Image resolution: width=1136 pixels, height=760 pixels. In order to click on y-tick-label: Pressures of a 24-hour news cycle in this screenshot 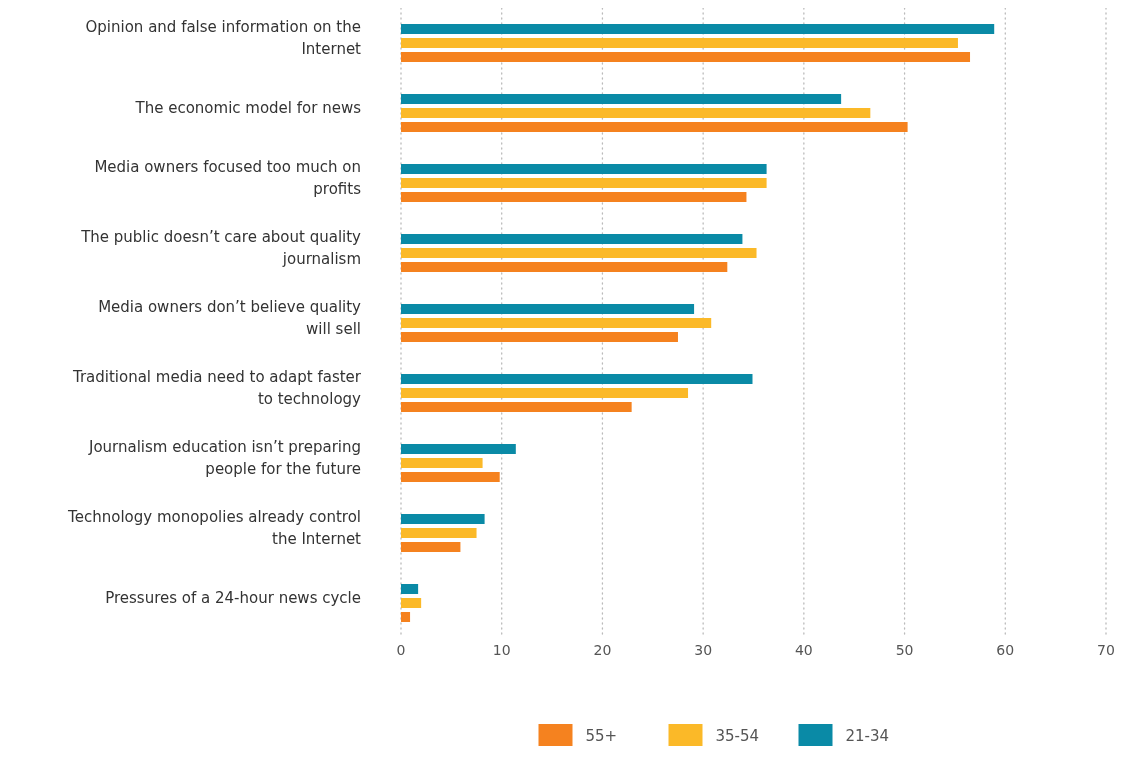, I will do `click(233, 598)`.